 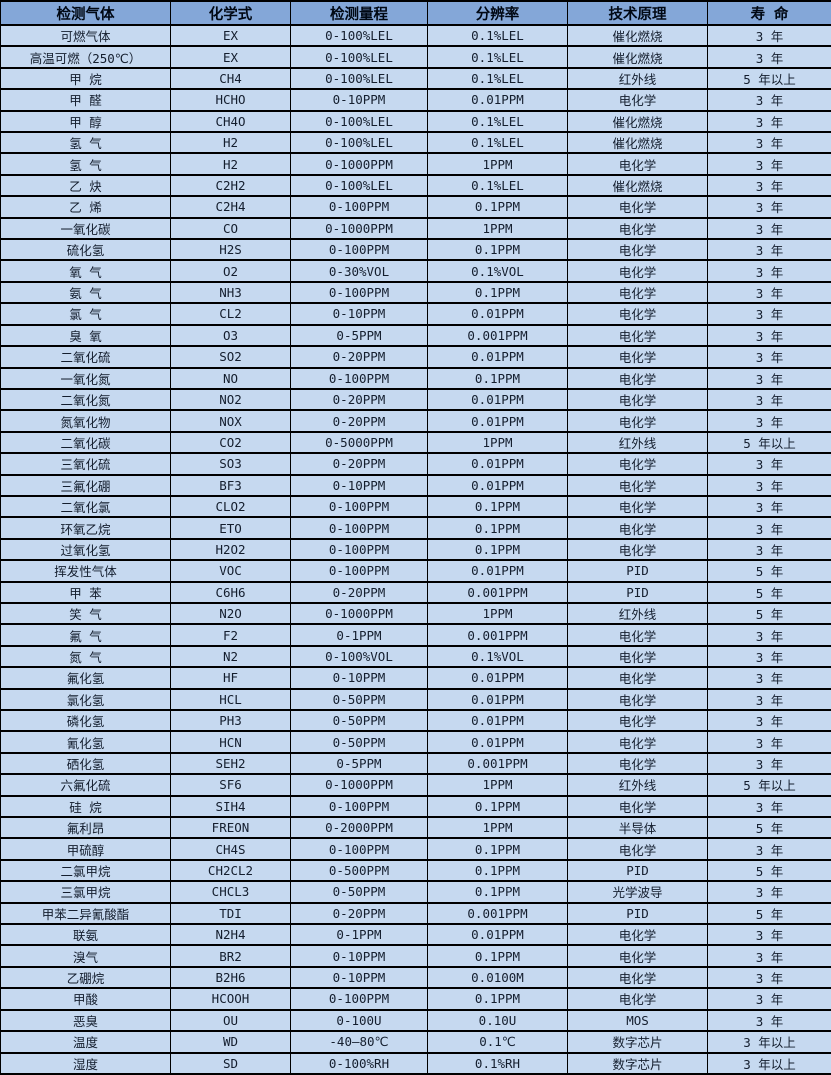 What do you see at coordinates (359, 592) in the screenshot?
I see `cell-range: 0-20PPM` at bounding box center [359, 592].